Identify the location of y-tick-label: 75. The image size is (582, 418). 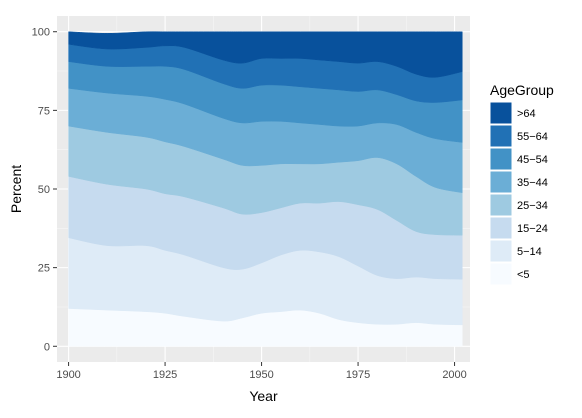
(44, 111).